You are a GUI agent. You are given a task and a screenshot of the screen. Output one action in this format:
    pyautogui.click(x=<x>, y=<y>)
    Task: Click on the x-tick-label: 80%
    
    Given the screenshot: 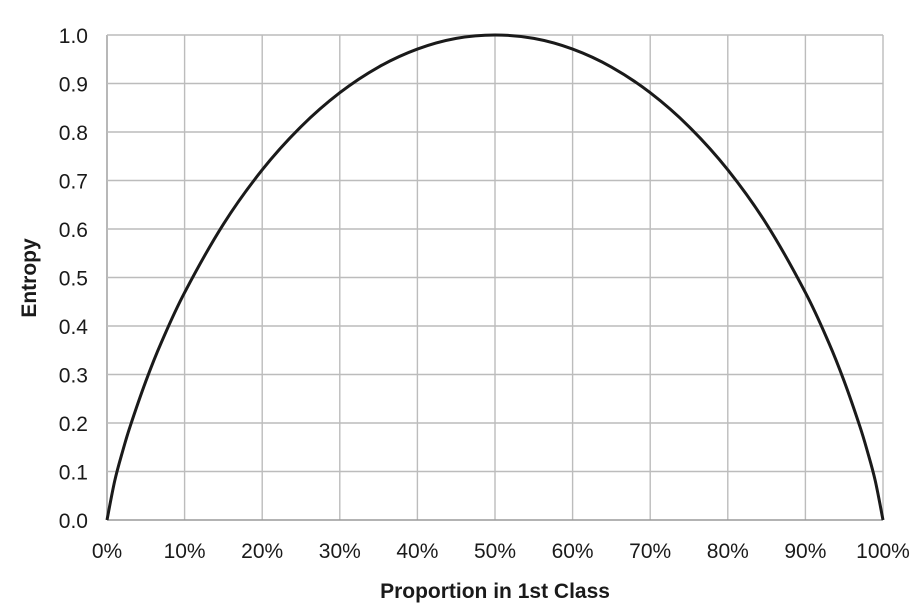 What is the action you would take?
    pyautogui.click(x=728, y=551)
    